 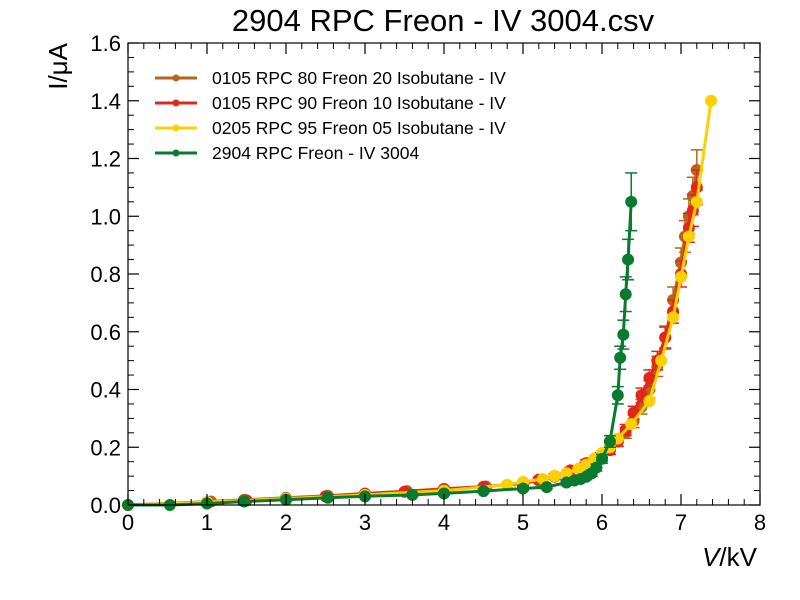 What do you see at coordinates (128, 522) in the screenshot?
I see `x-tick-label: 0` at bounding box center [128, 522].